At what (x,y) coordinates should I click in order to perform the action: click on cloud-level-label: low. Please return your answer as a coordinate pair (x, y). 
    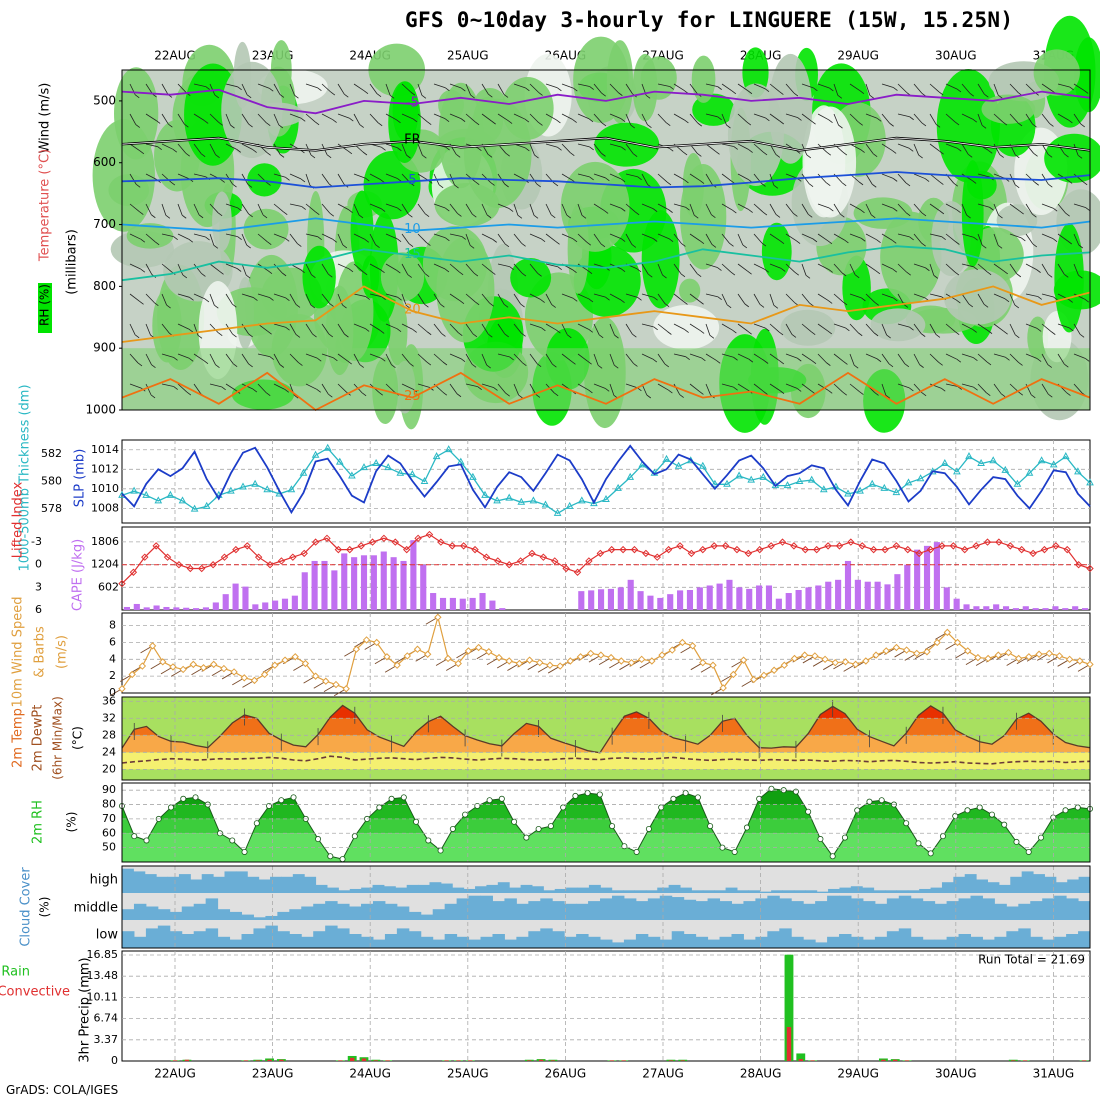
    Looking at the image, I should click on (107, 935).